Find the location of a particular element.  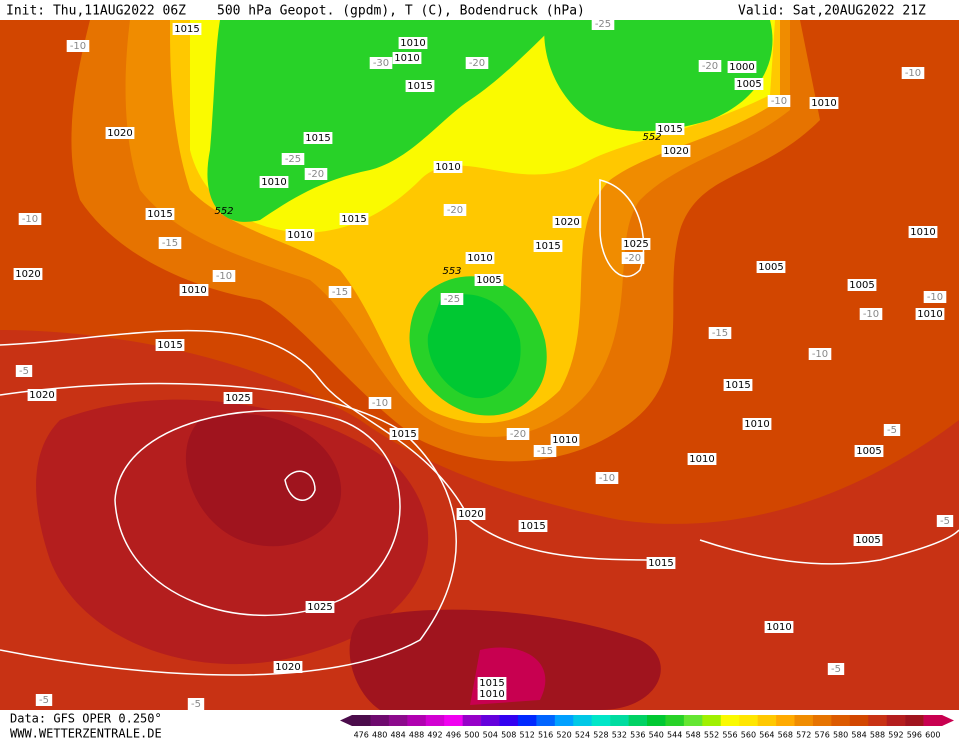

colorbar-label: 492 is located at coordinates (434, 735).